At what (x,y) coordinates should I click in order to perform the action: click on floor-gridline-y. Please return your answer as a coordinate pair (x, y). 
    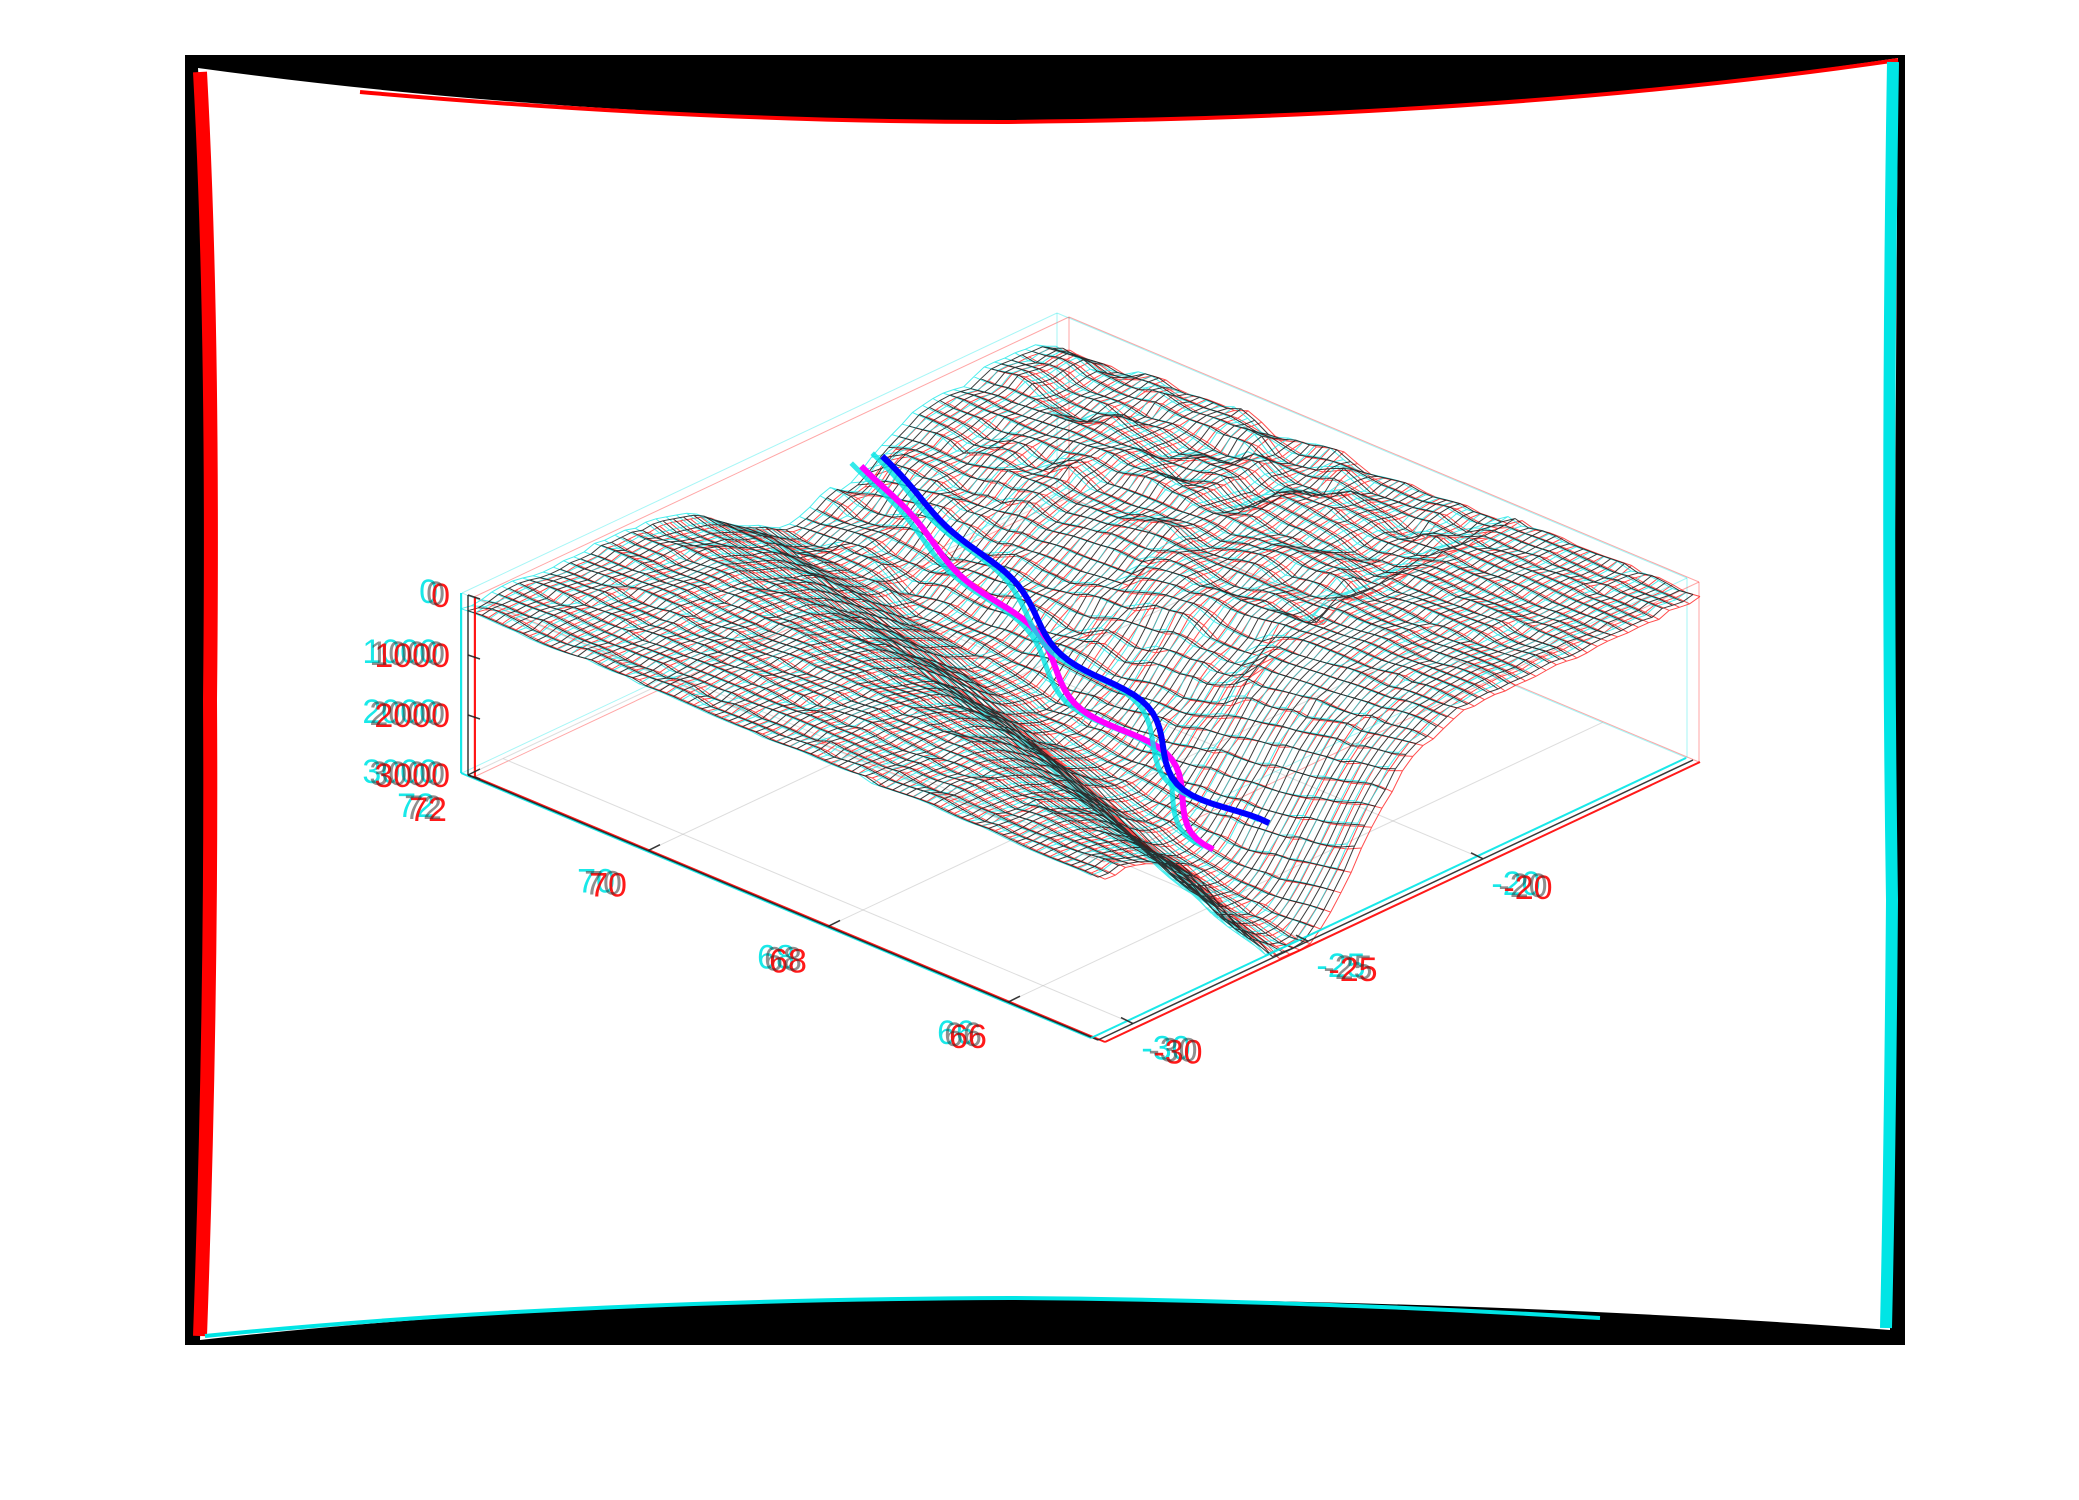
    Looking at the image, I should click on (818, 891).